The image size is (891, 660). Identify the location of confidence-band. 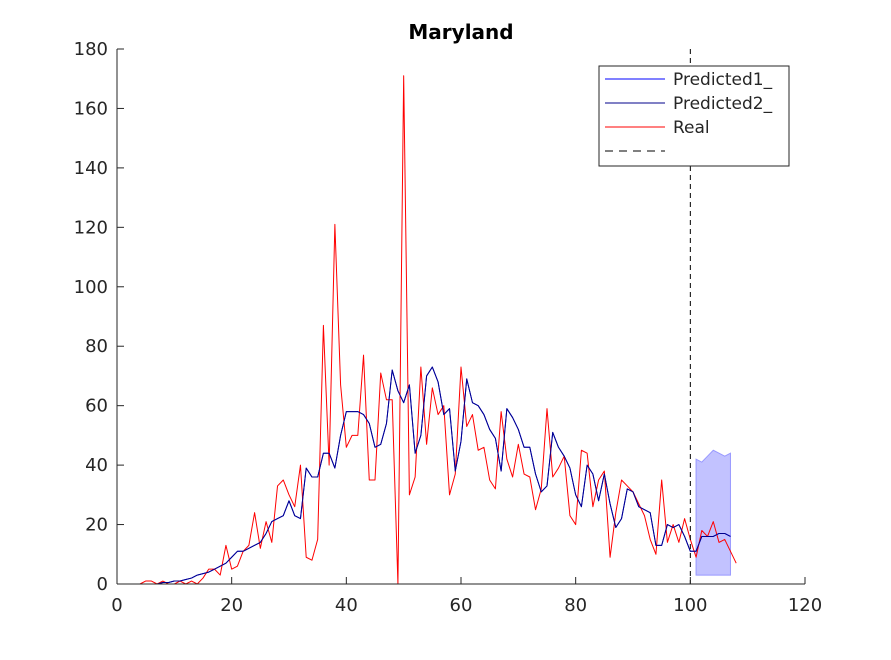
(713, 512).